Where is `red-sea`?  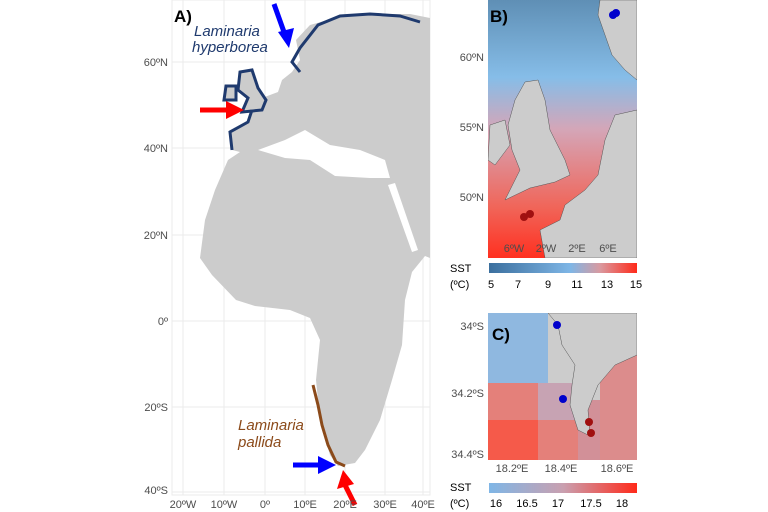
red-sea is located at coordinates (403, 217).